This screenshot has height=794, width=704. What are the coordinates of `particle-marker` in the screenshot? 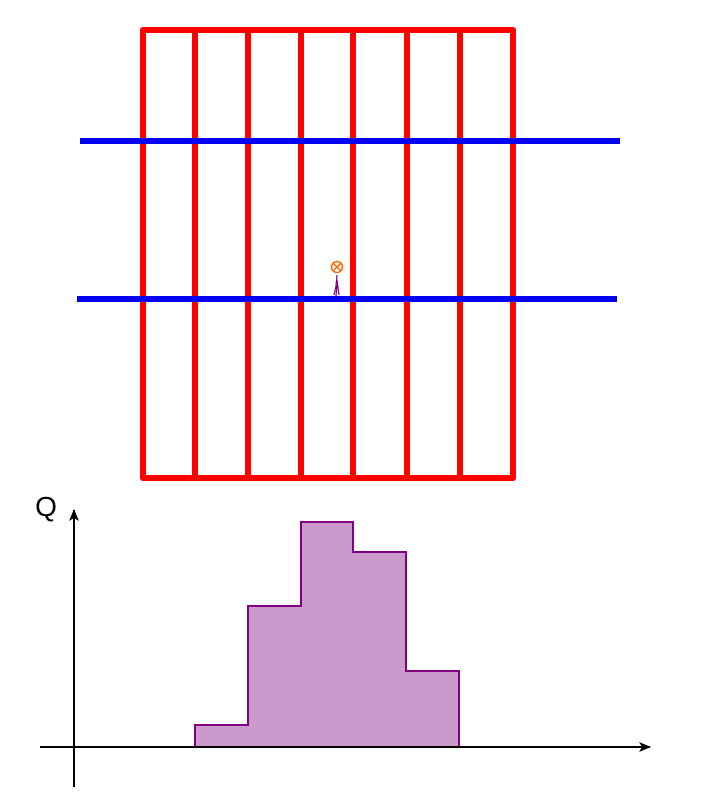 It's located at (337, 267).